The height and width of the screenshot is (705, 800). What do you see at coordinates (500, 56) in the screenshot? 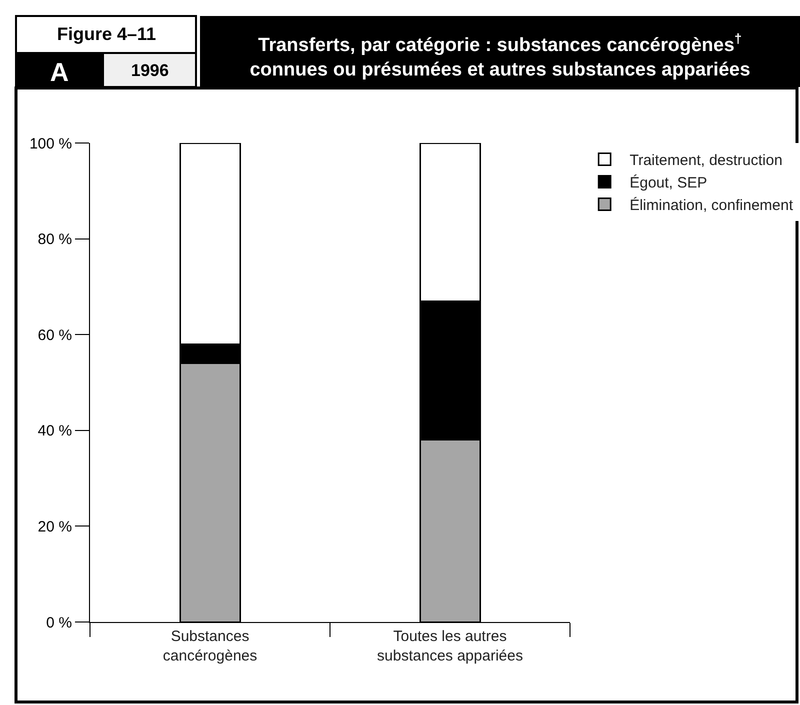
I see `chart-title: Transferts, par catégorie : substances cancérogènes$^{†}$ connues ou présumées et autres substances appariées` at bounding box center [500, 56].